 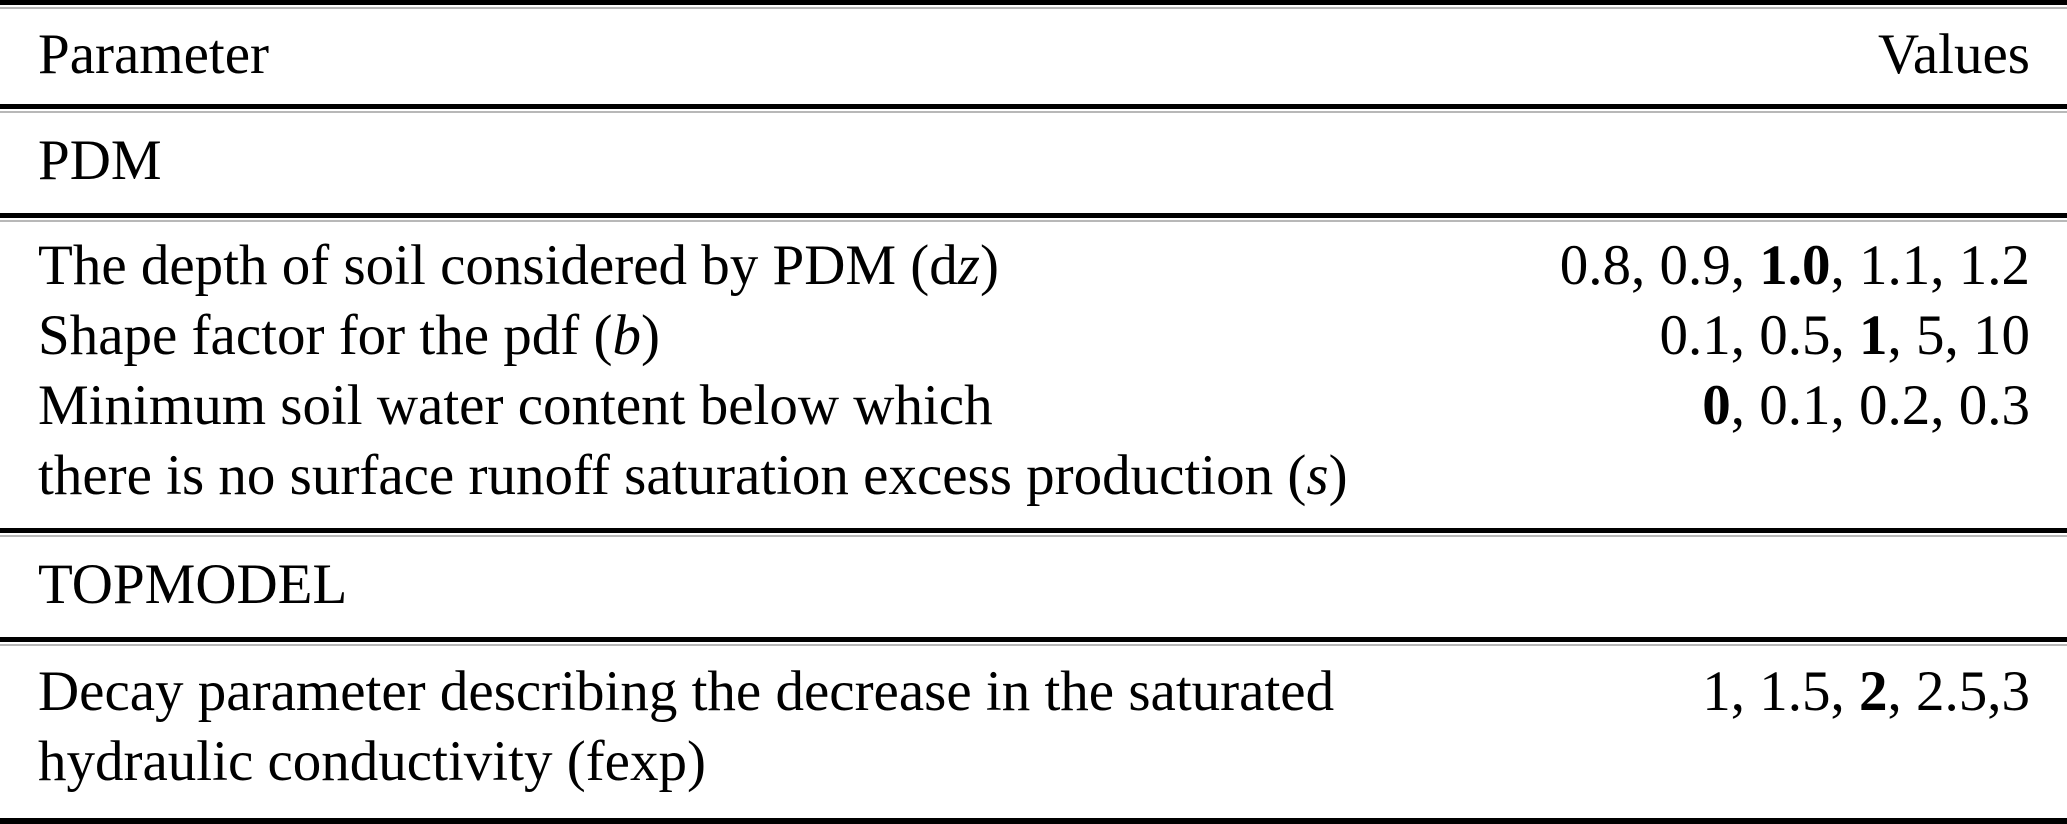 I want to click on param-symbol: z, so click(x=968, y=265).